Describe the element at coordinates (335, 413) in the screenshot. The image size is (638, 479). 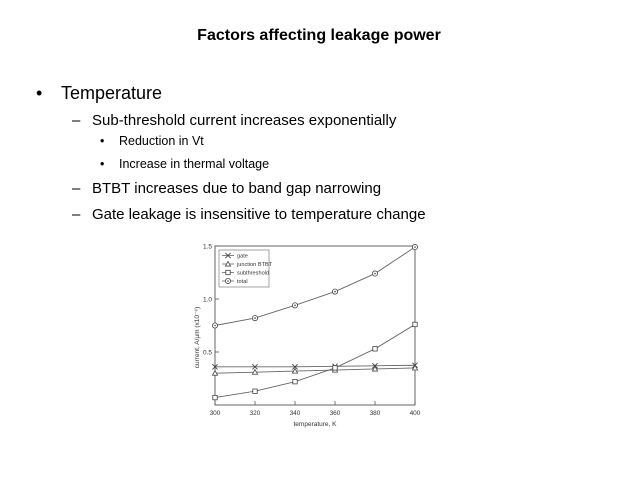
I see `x-tick-label: 360` at that location.